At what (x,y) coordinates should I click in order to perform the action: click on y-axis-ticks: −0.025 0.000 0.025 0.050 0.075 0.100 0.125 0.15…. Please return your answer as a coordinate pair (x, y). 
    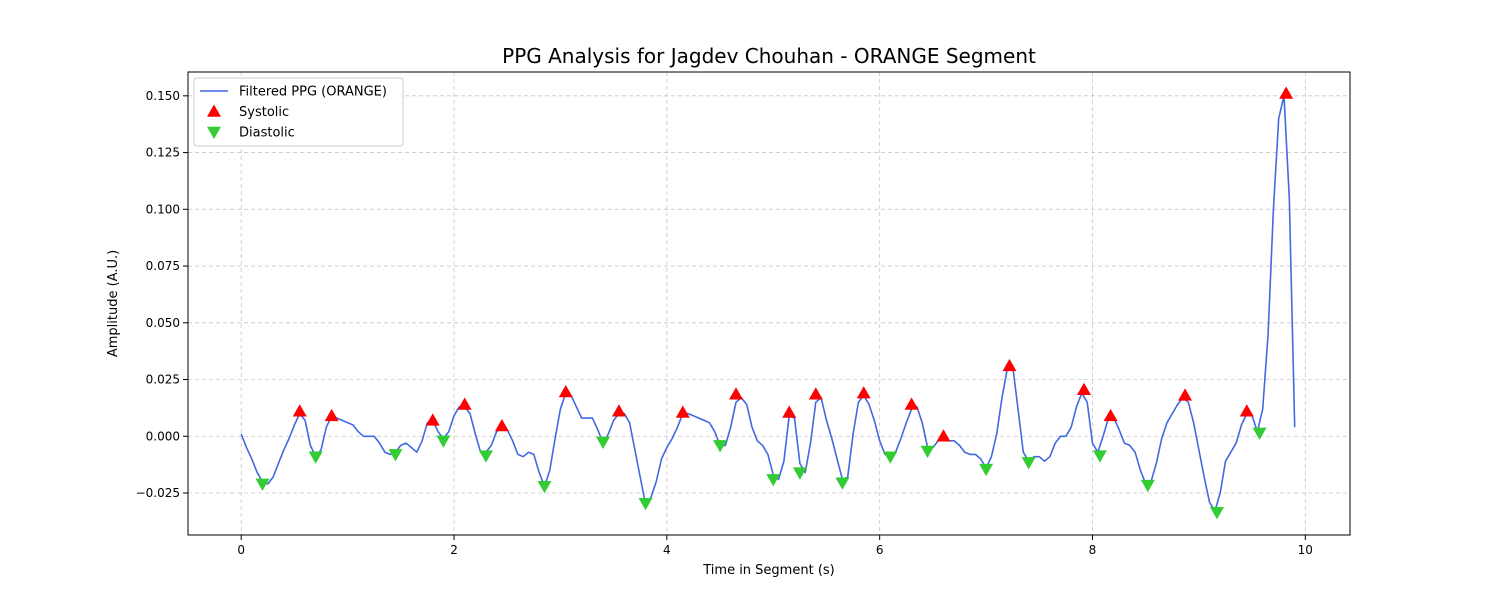
    Looking at the image, I should click on (162, 294).